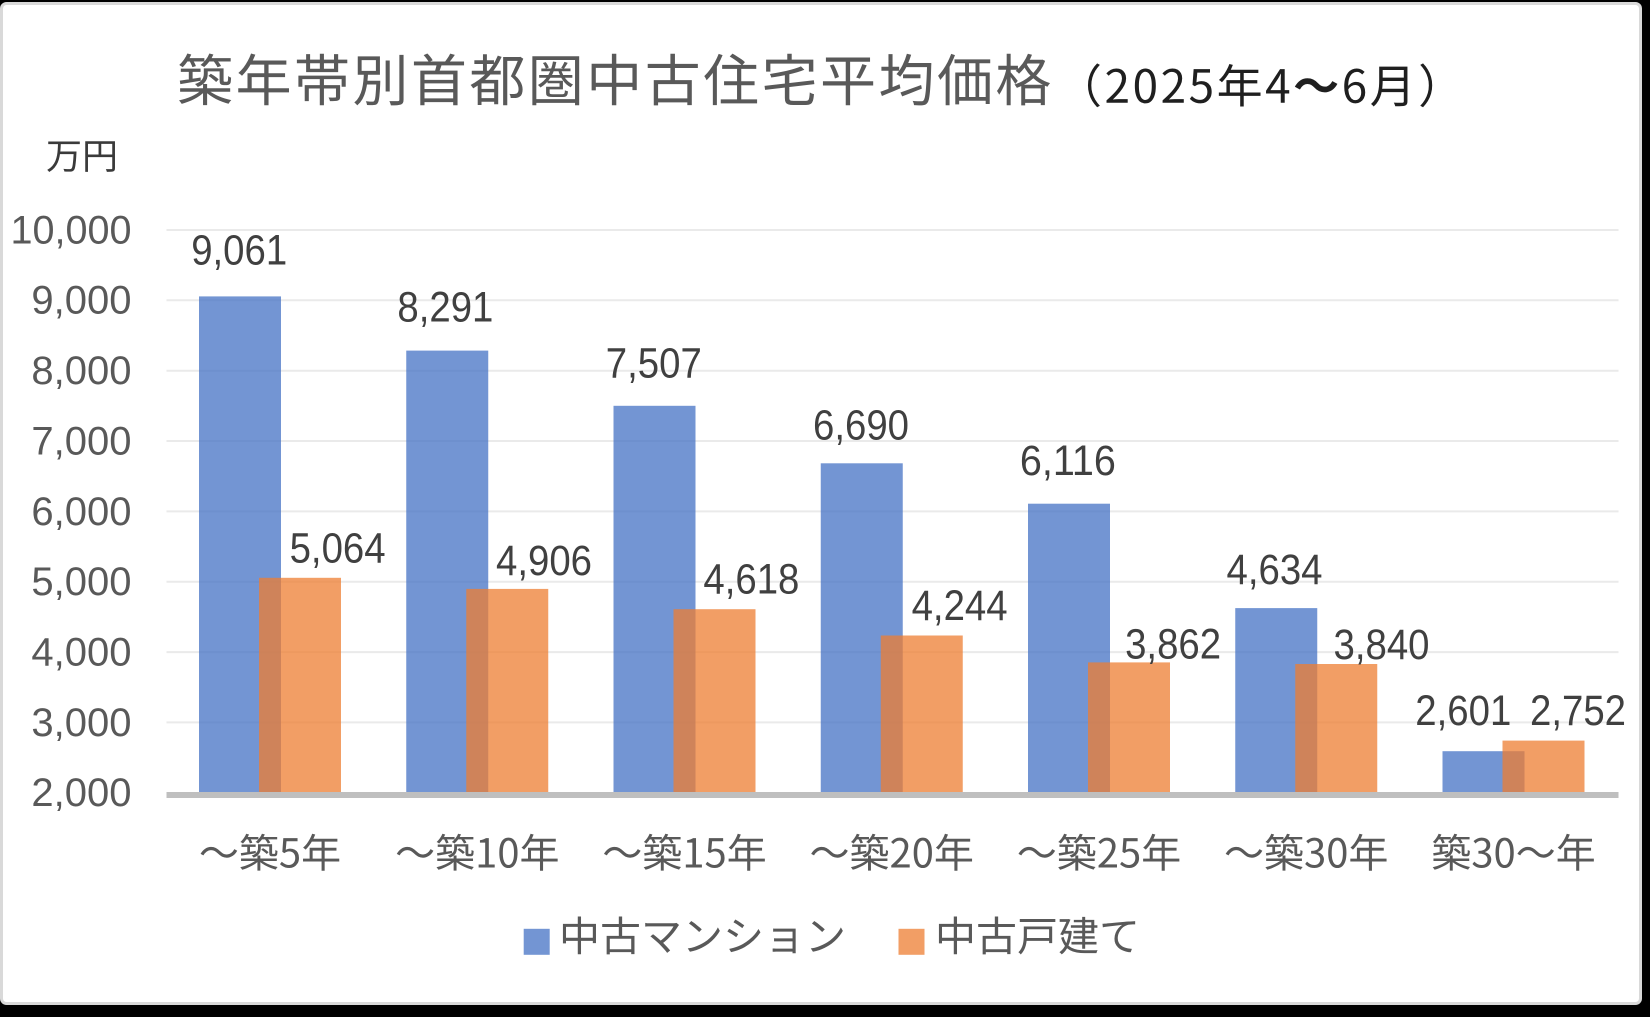 The height and width of the screenshot is (1017, 1650). What do you see at coordinates (81, 793) in the screenshot?
I see `svg-text: 2,000` at bounding box center [81, 793].